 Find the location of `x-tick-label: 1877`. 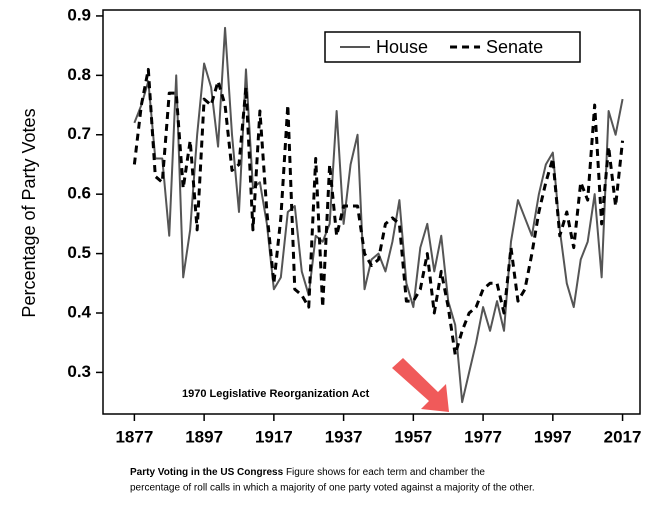

x-tick-label: 1877 is located at coordinates (134, 436).